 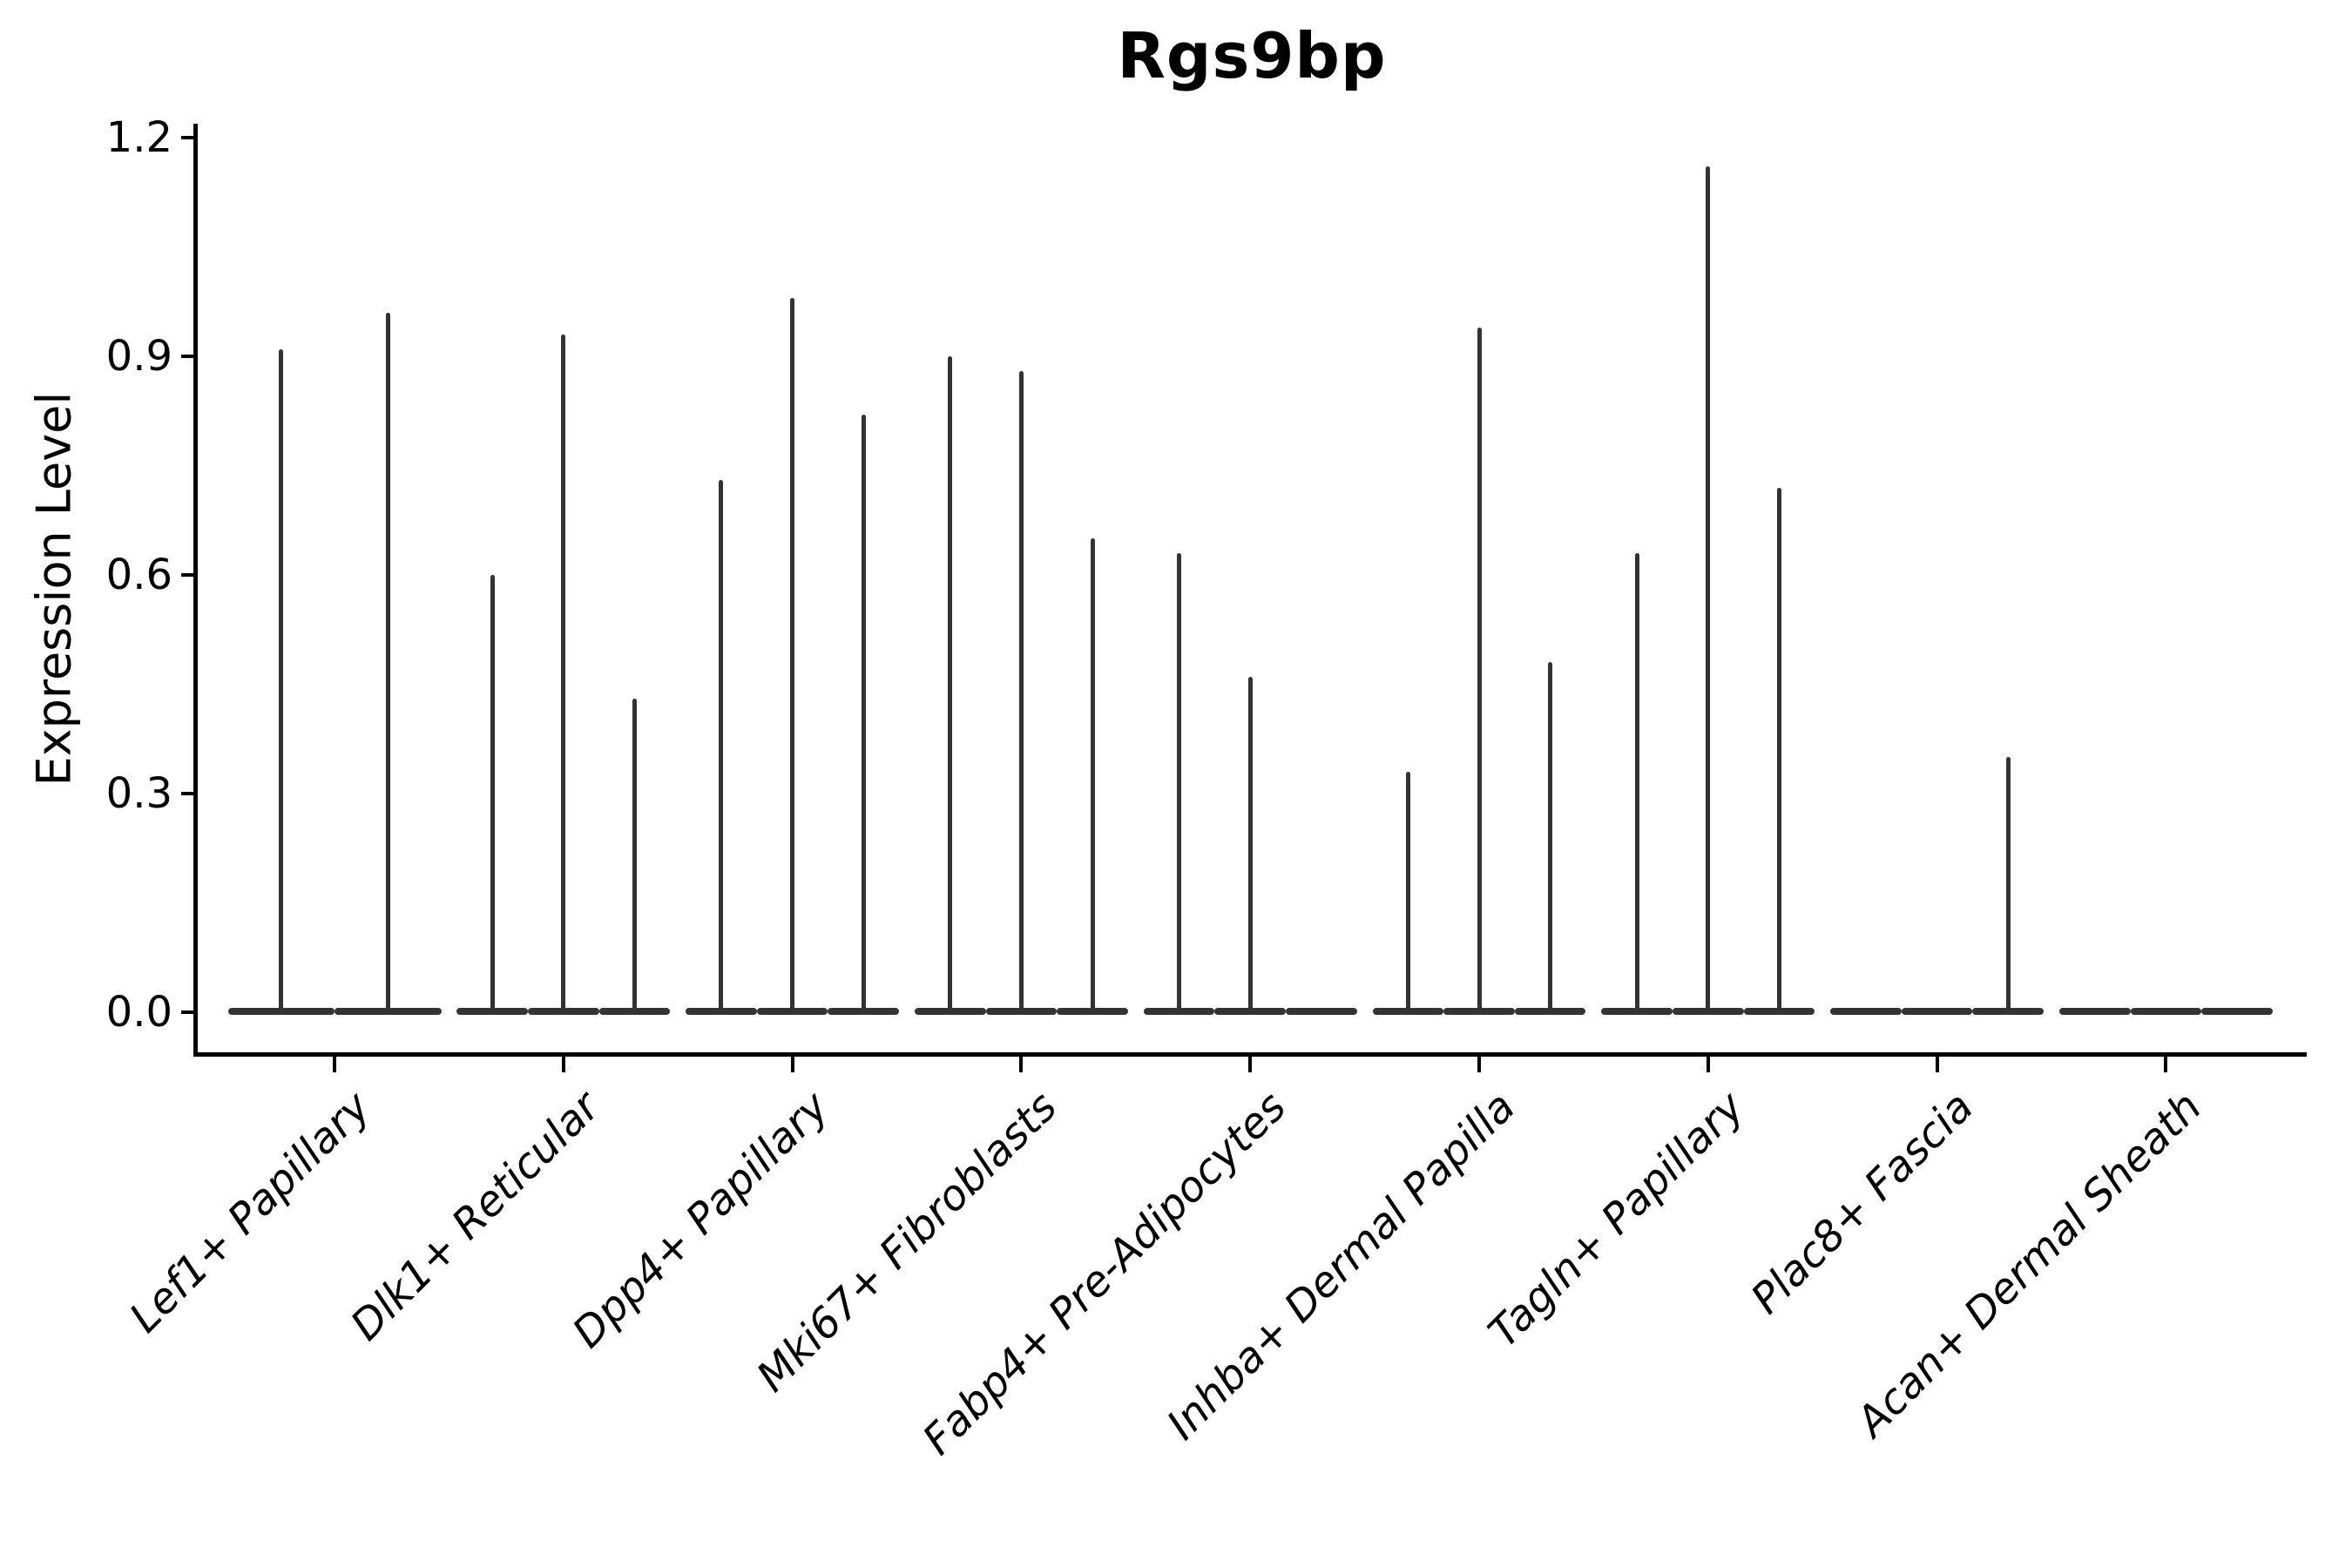 What do you see at coordinates (1252, 56) in the screenshot?
I see `chart-title: Rgs9bp` at bounding box center [1252, 56].